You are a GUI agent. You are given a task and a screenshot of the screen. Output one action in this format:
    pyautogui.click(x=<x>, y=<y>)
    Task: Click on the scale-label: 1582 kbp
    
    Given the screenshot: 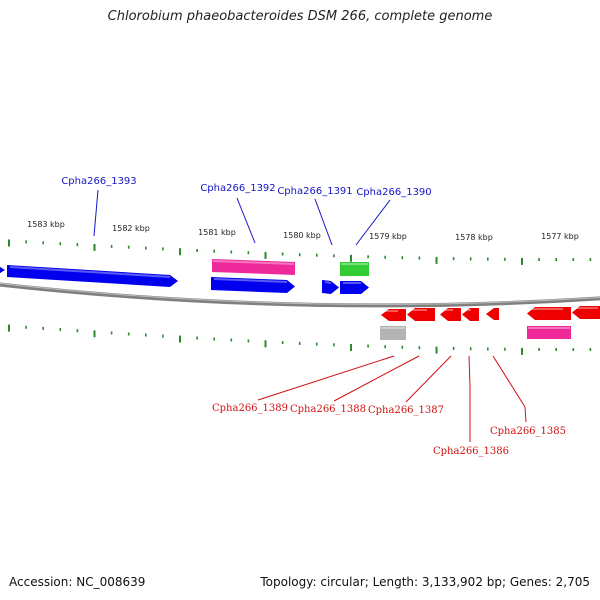 What is the action you would take?
    pyautogui.click(x=131, y=228)
    